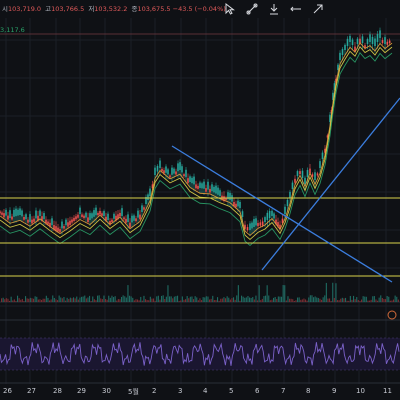 Image resolution: width=400 pixels, height=400 pixels. Describe the element at coordinates (274, 9) in the screenshot. I see `undo-icon` at that location.